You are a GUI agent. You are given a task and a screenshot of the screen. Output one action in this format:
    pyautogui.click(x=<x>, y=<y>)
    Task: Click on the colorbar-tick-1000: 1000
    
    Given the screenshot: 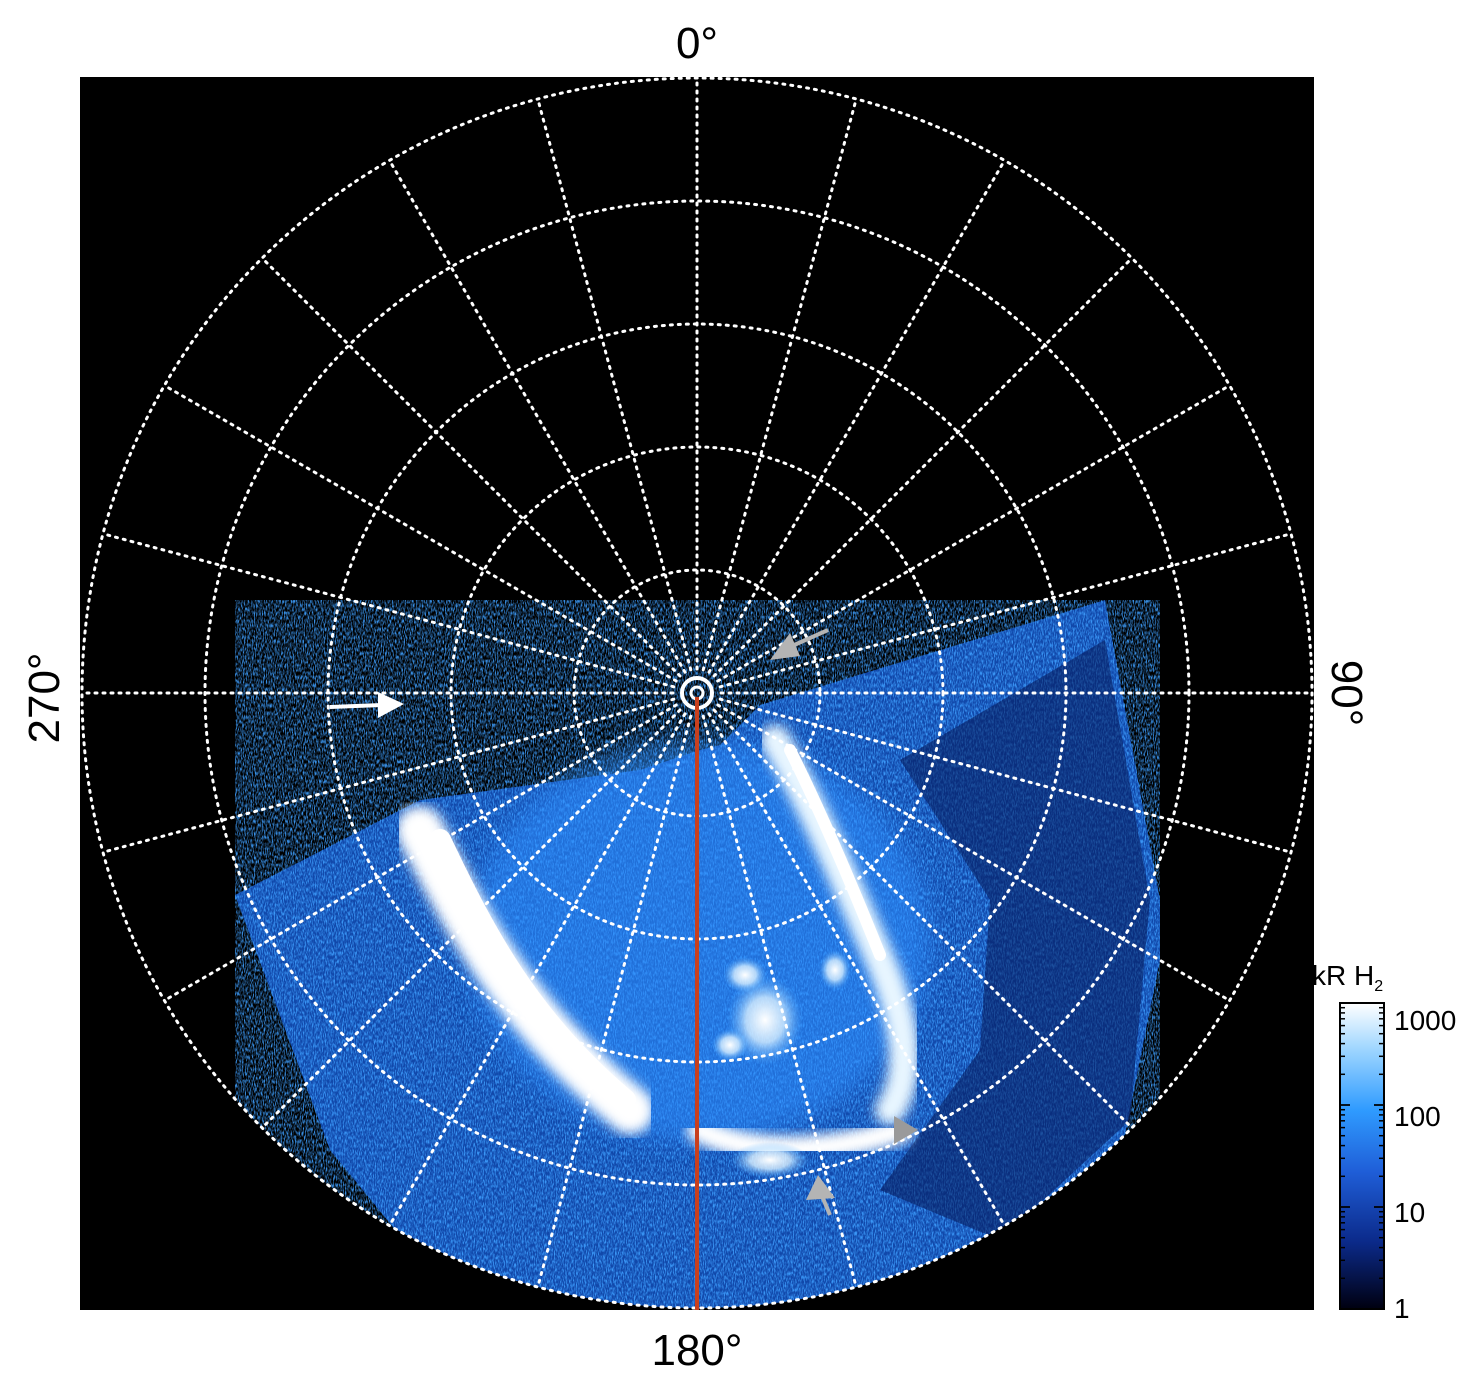 What is the action you would take?
    pyautogui.click(x=1425, y=1020)
    